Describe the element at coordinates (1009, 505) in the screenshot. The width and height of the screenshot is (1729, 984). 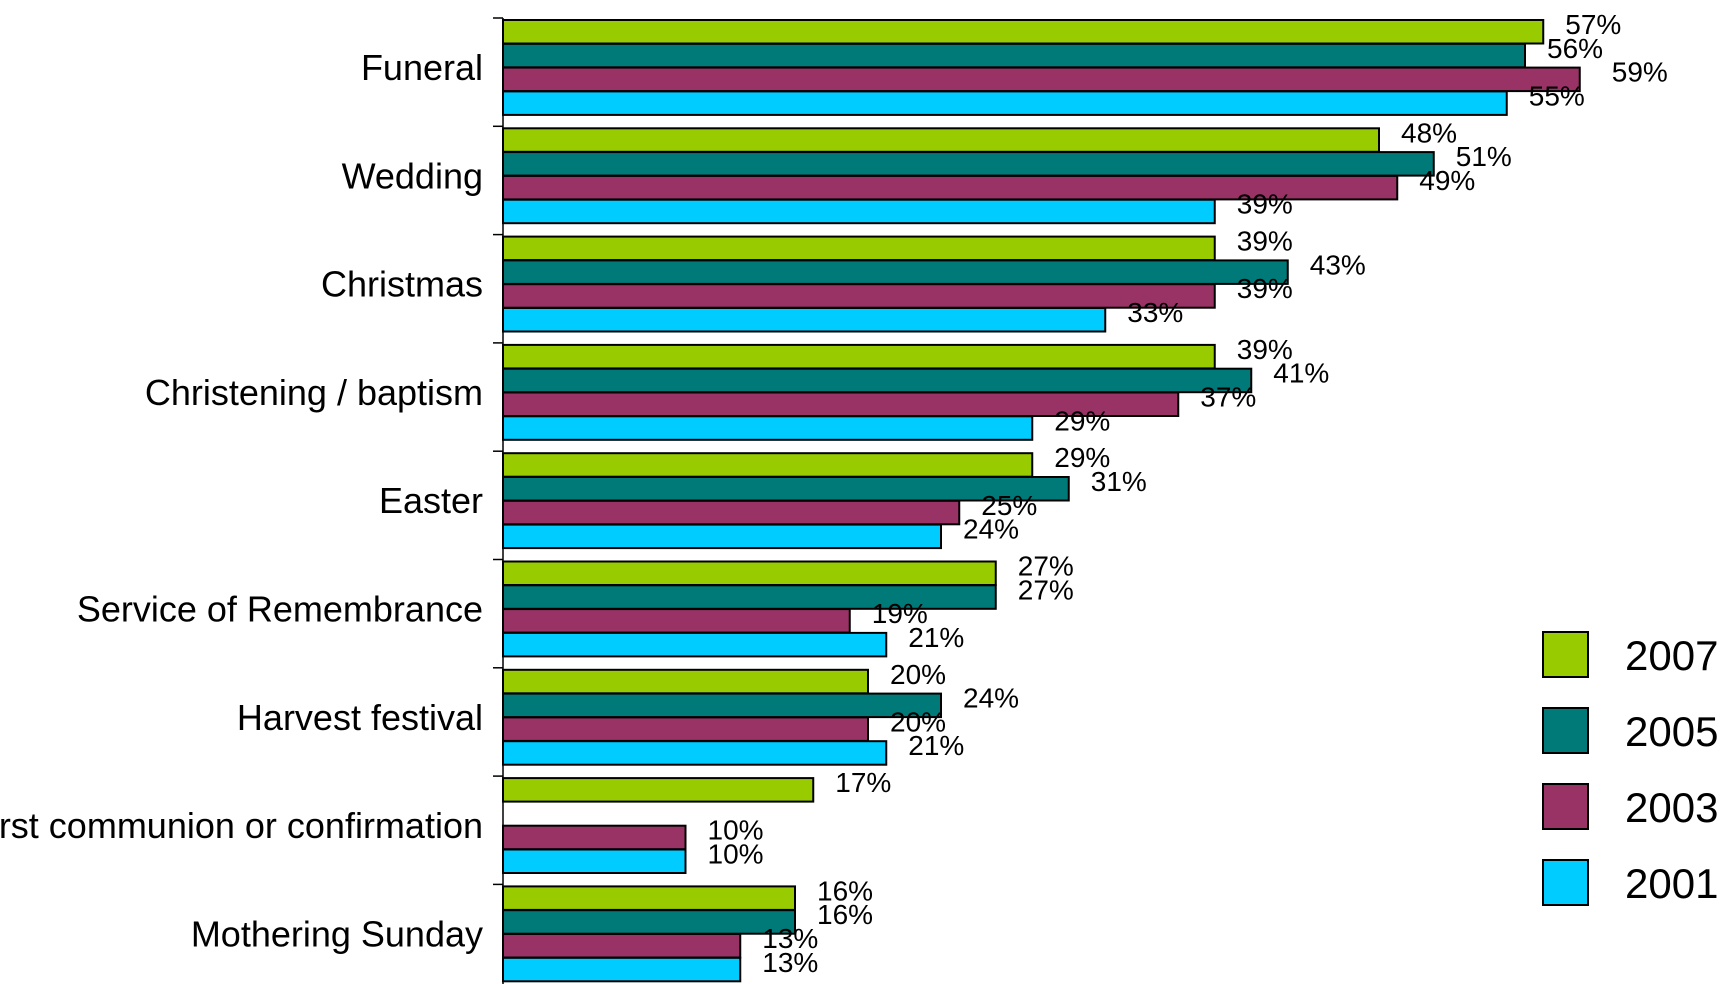
I see `data-label-easter-2003: 25%` at that location.